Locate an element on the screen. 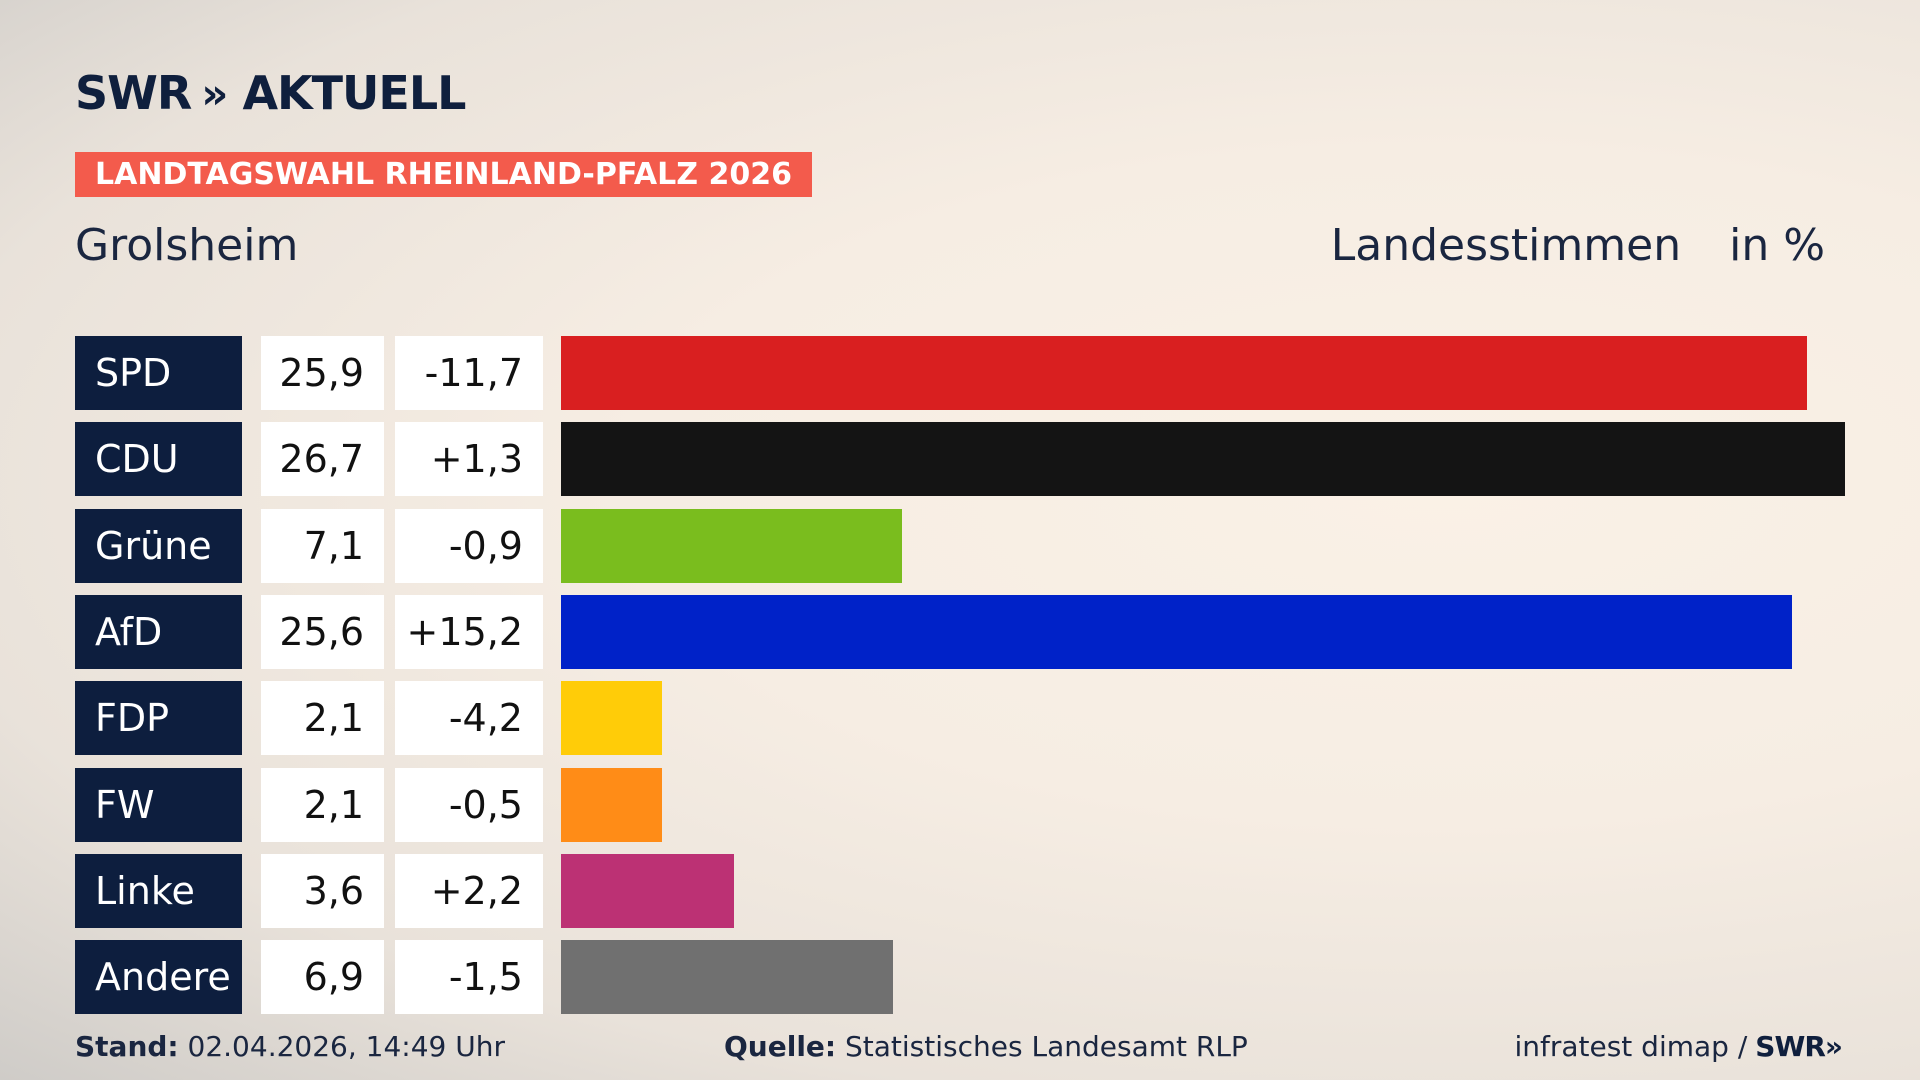 The width and height of the screenshot is (1920, 1080). party-label: Grüne is located at coordinates (158, 545).